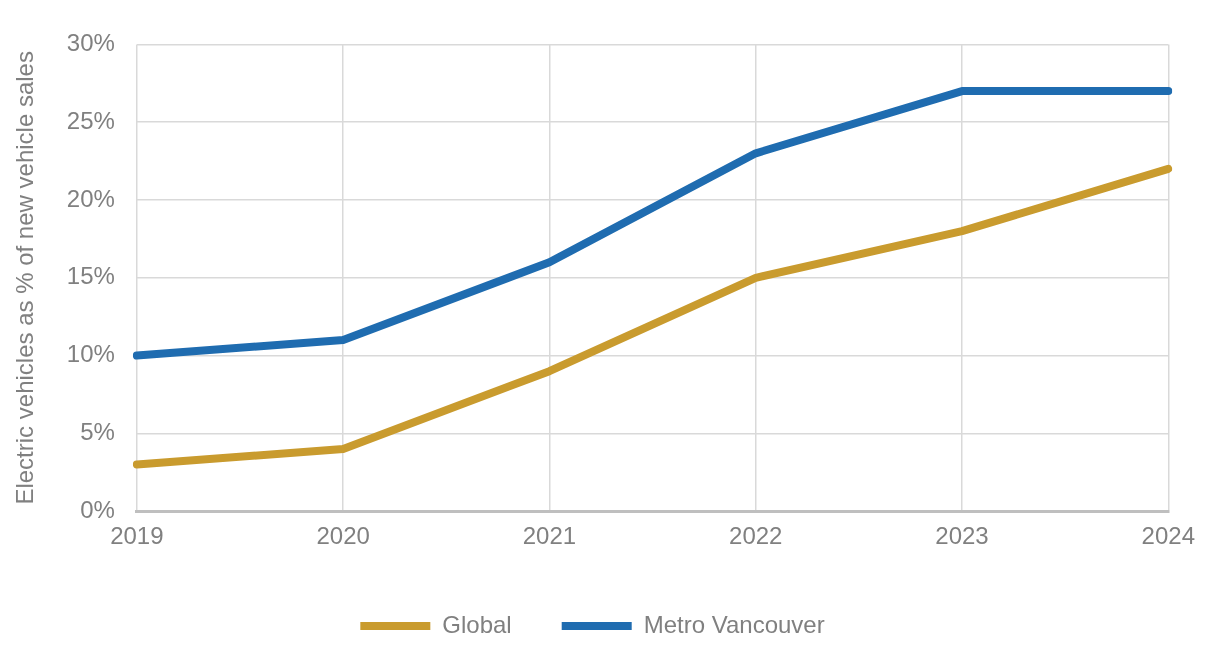 The image size is (1215, 656). What do you see at coordinates (90, 198) in the screenshot?
I see `y-tick-label: 20%` at bounding box center [90, 198].